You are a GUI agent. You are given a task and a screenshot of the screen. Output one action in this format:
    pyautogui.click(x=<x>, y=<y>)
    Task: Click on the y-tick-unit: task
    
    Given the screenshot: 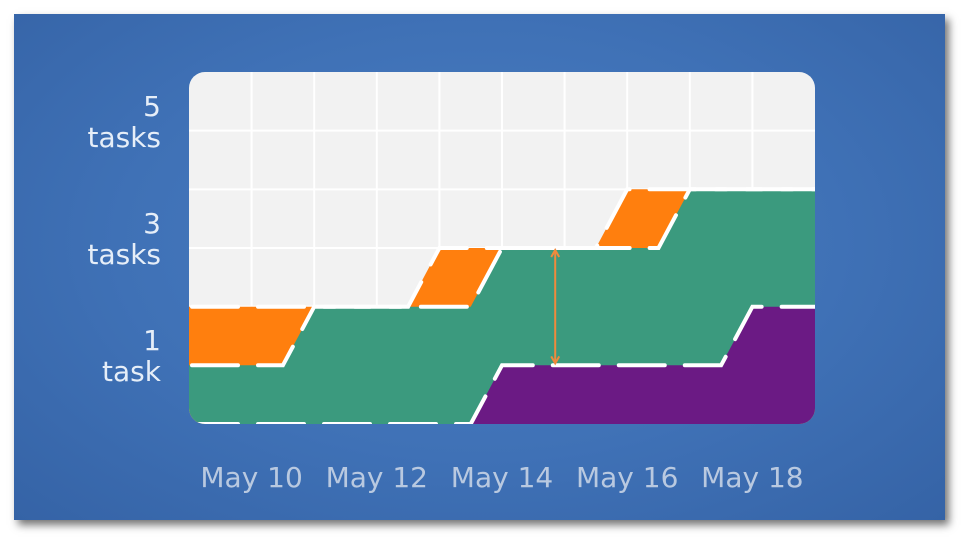 What is the action you would take?
    pyautogui.click(x=131, y=372)
    